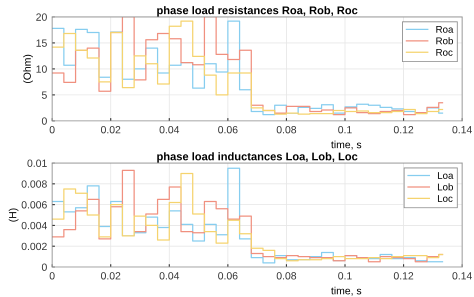 This screenshot has width=474, height=297. I want to click on y-axis-title: (H), so click(13, 215).